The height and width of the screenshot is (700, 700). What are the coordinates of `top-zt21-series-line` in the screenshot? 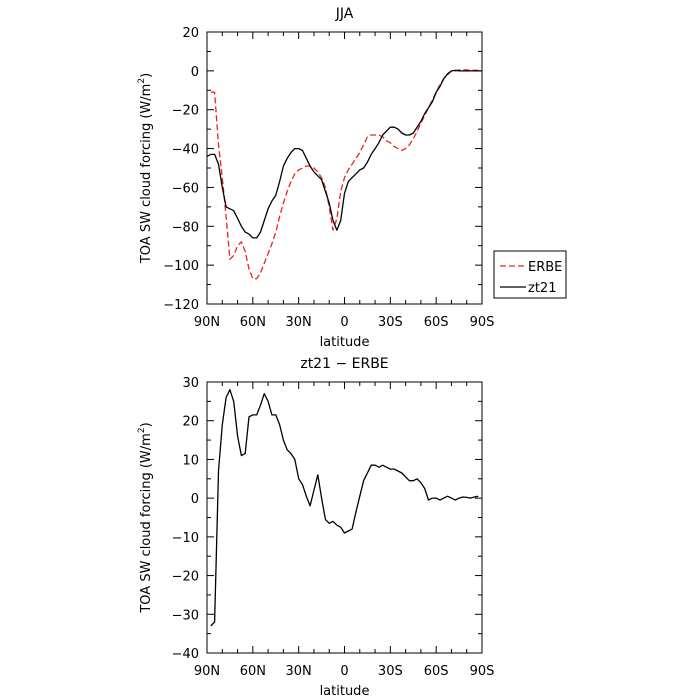 It's located at (344, 154).